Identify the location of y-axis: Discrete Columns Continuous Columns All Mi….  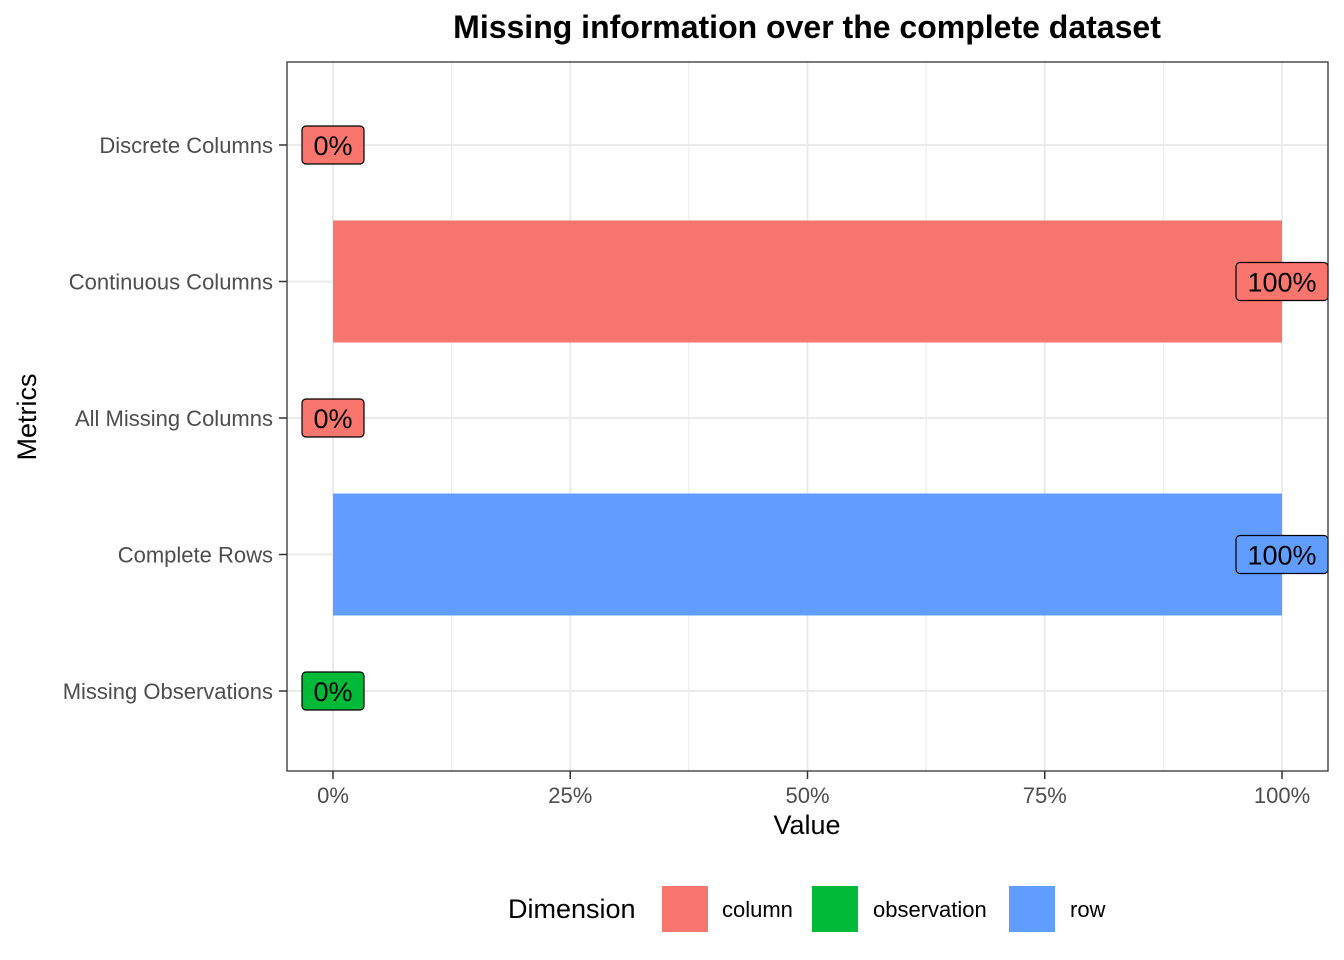
(175, 418).